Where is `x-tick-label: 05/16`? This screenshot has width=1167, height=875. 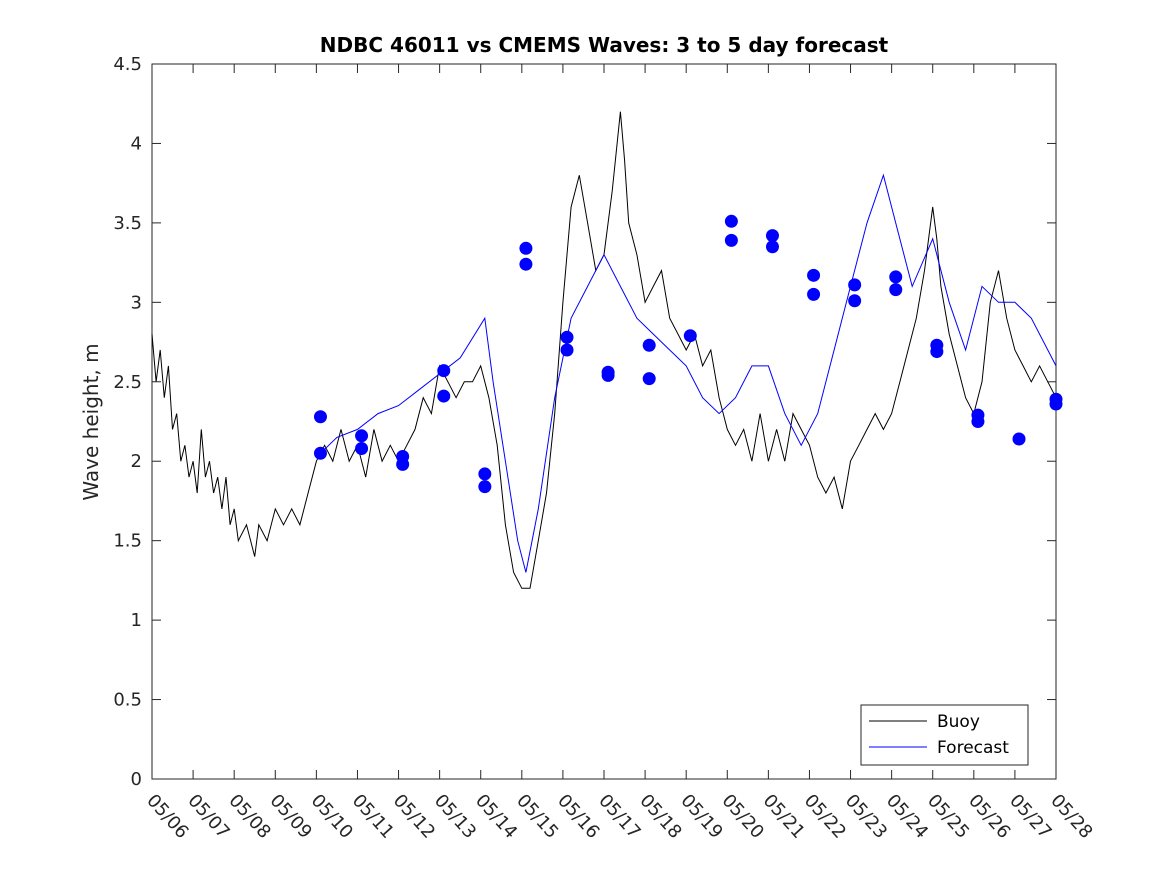
x-tick-label: 05/16 is located at coordinates (578, 816).